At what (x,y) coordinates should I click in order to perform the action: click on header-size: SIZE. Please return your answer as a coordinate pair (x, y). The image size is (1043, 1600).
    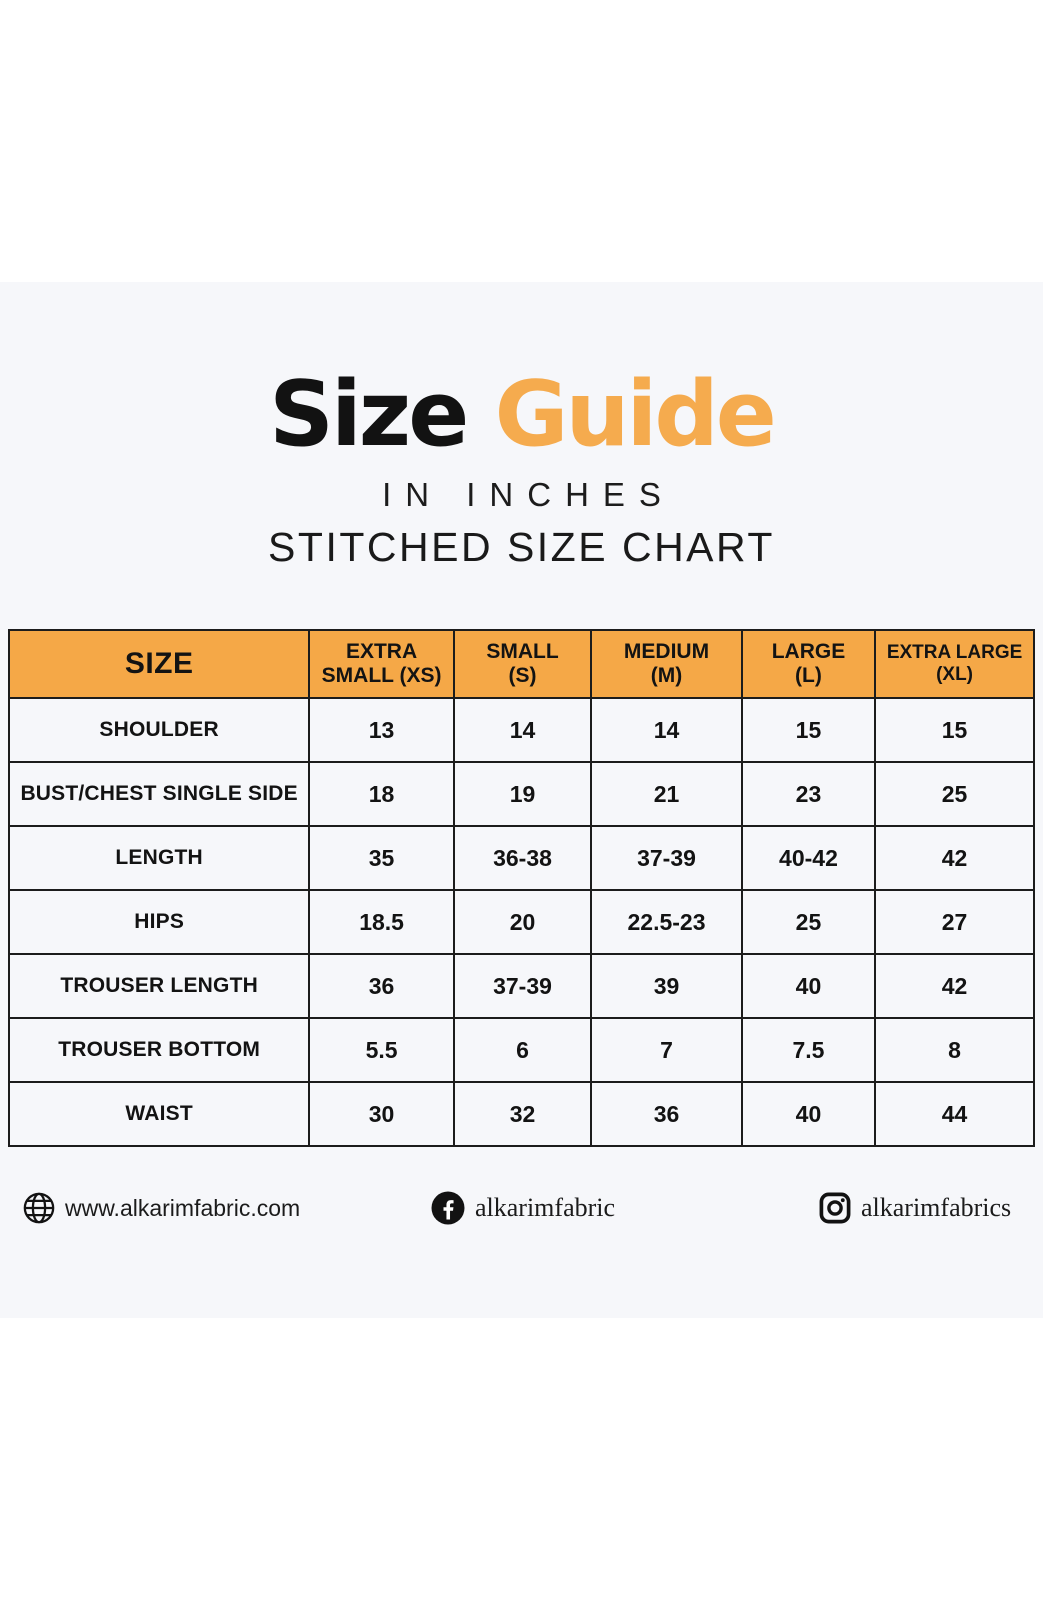
    Looking at the image, I should click on (159, 664).